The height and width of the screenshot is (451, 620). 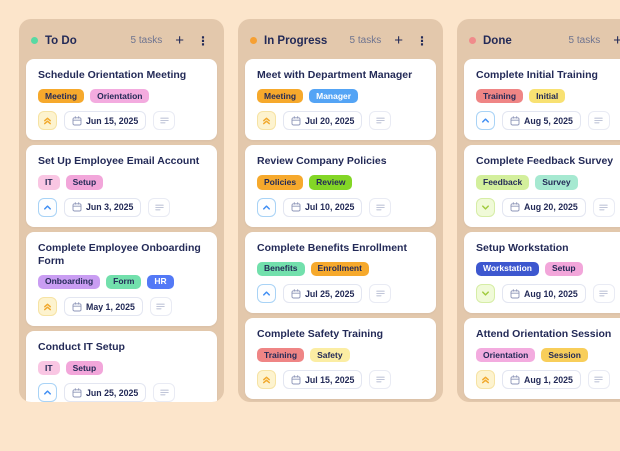 I want to click on tag-list: Meeting Orientation, so click(x=121, y=96).